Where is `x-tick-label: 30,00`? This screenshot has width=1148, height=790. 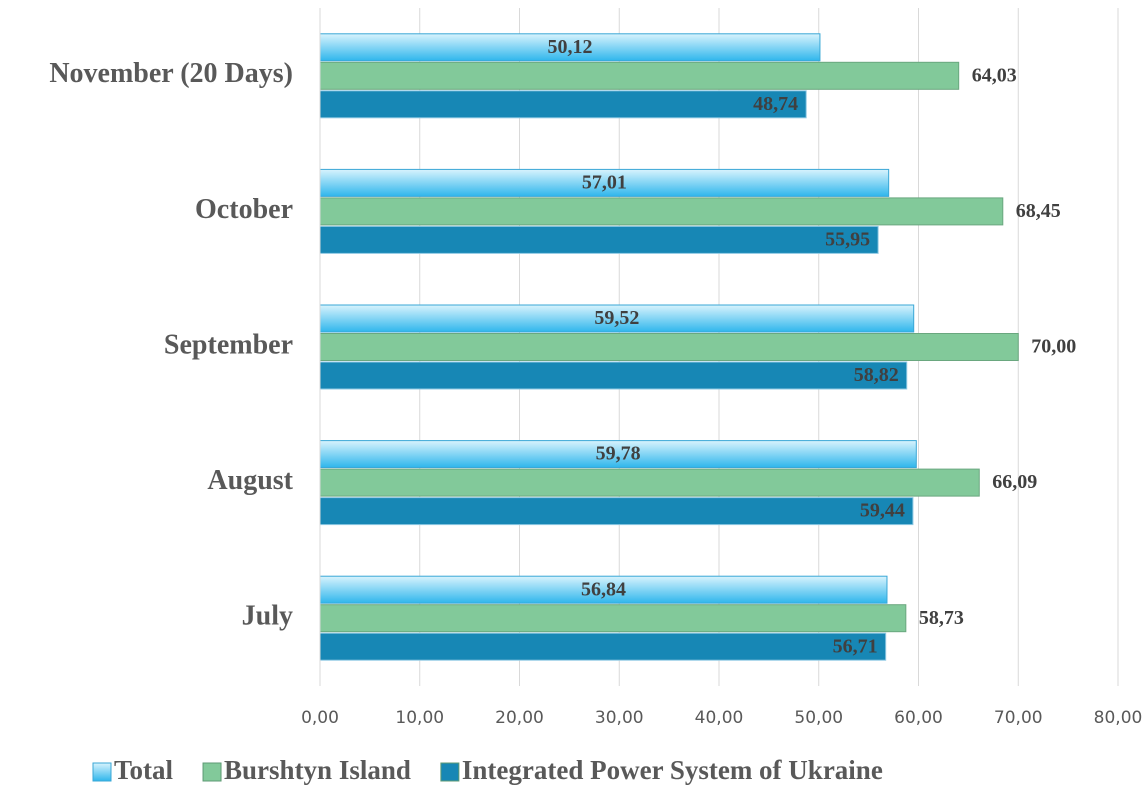 x-tick-label: 30,00 is located at coordinates (619, 718).